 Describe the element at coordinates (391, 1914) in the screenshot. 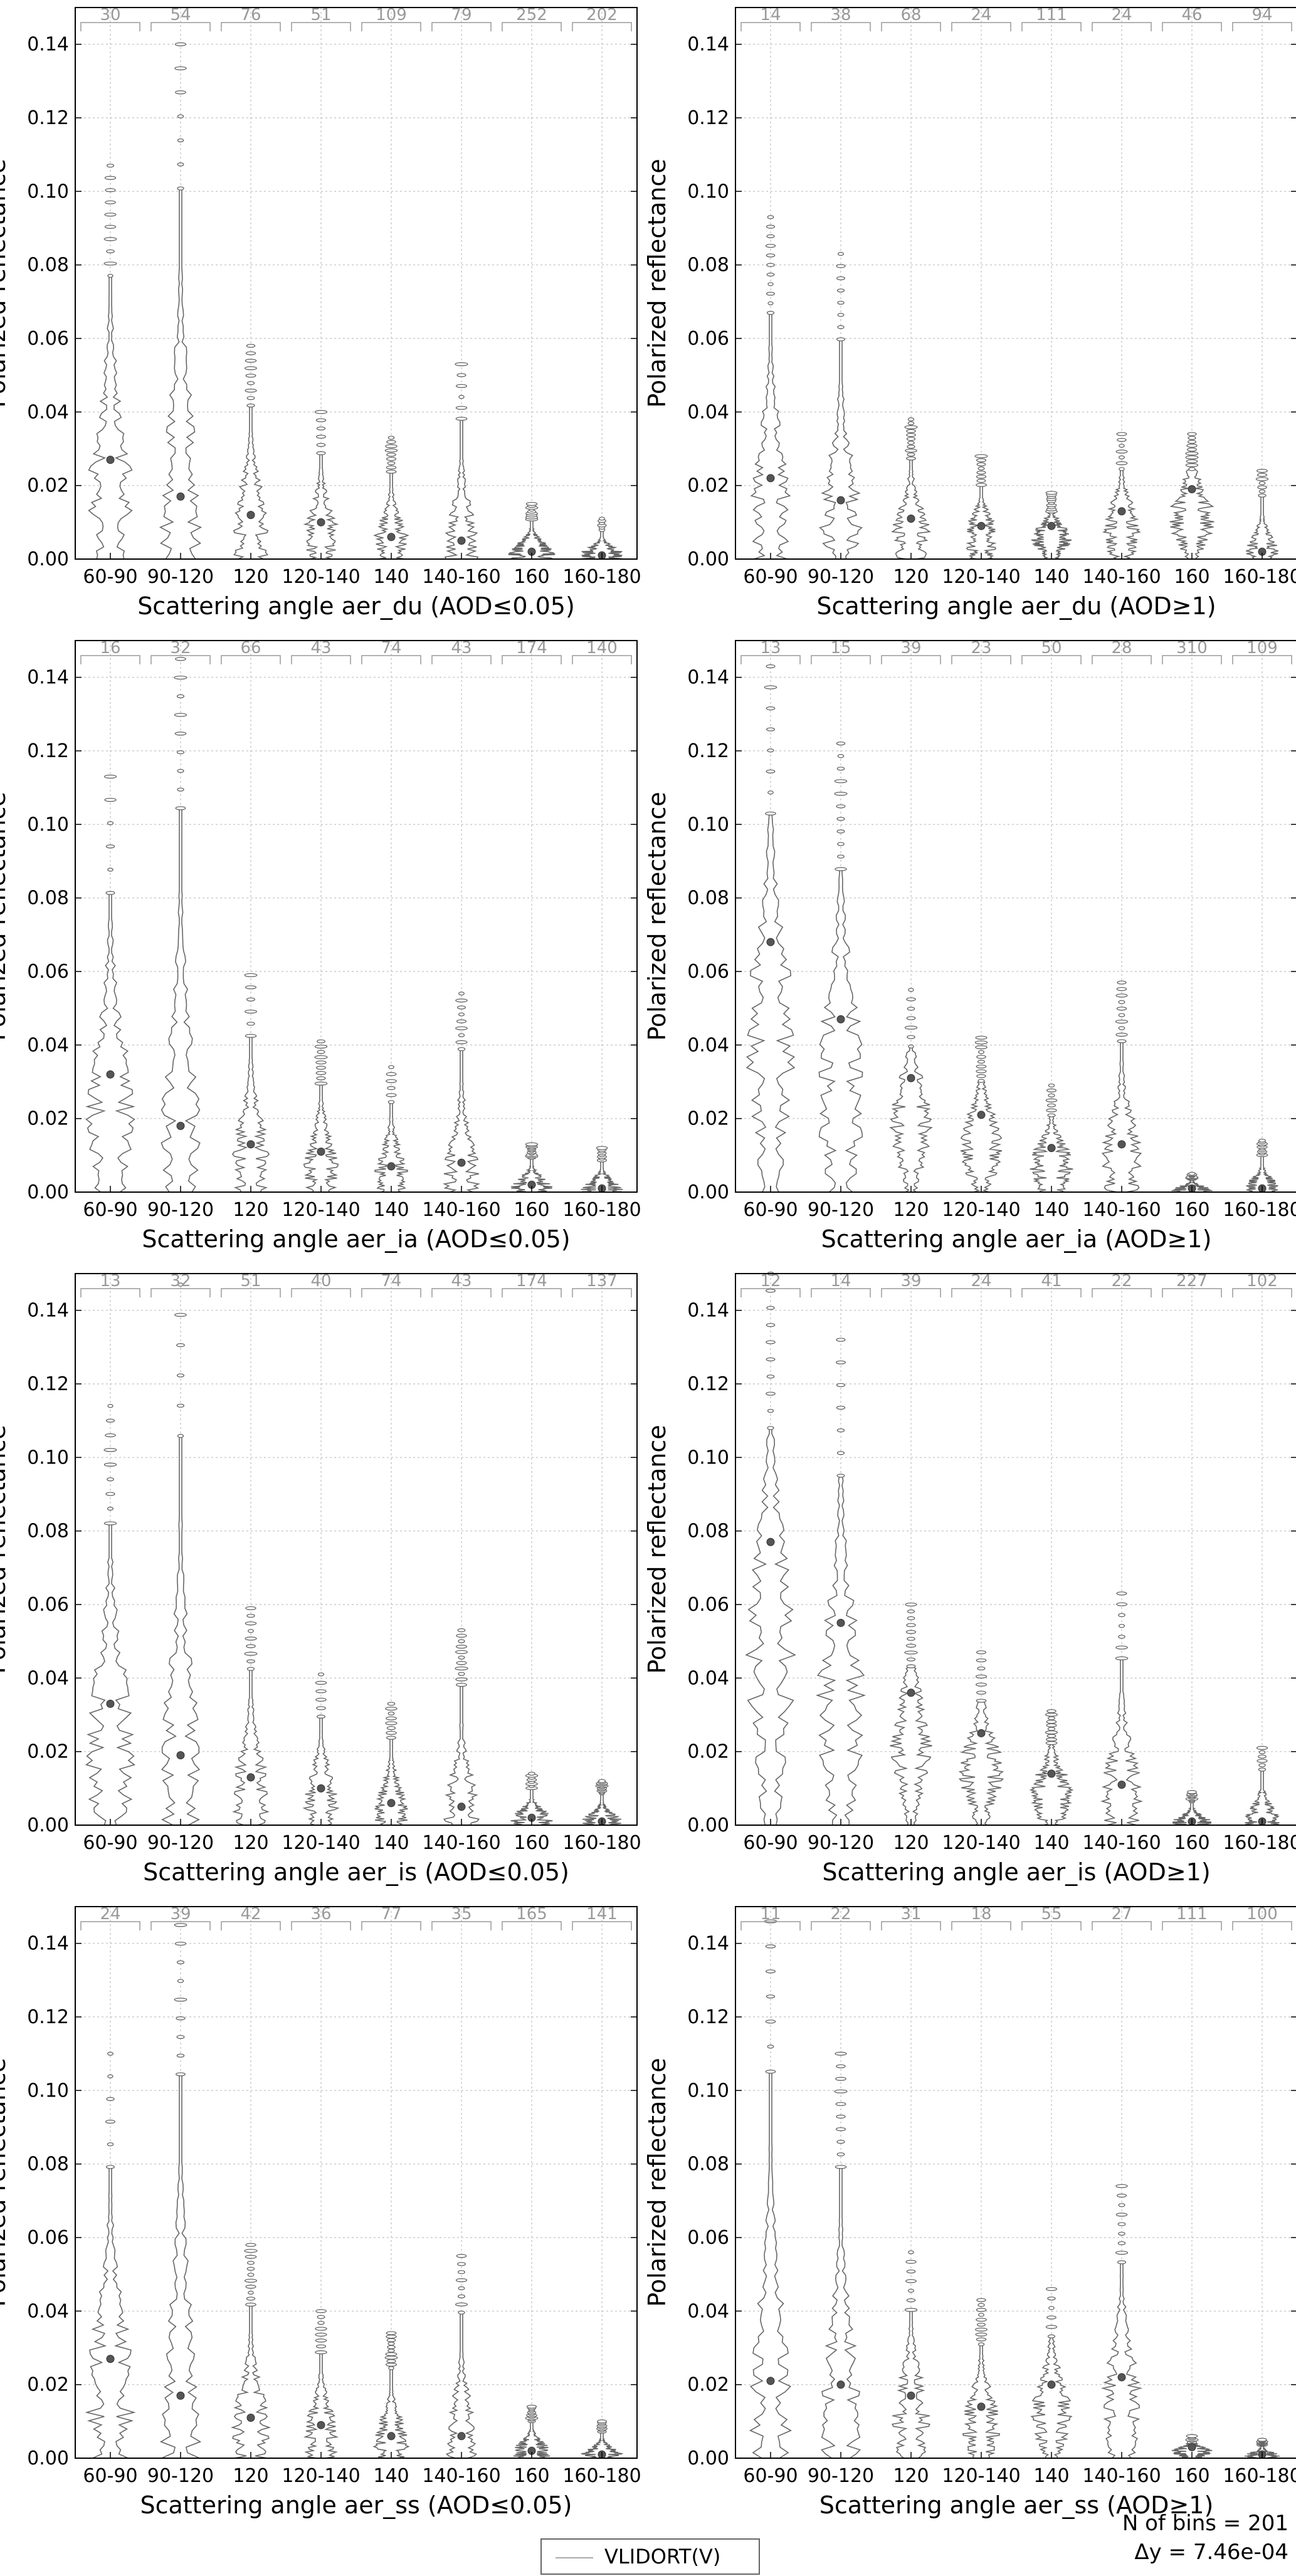

I see `sample-count-label: 77` at that location.